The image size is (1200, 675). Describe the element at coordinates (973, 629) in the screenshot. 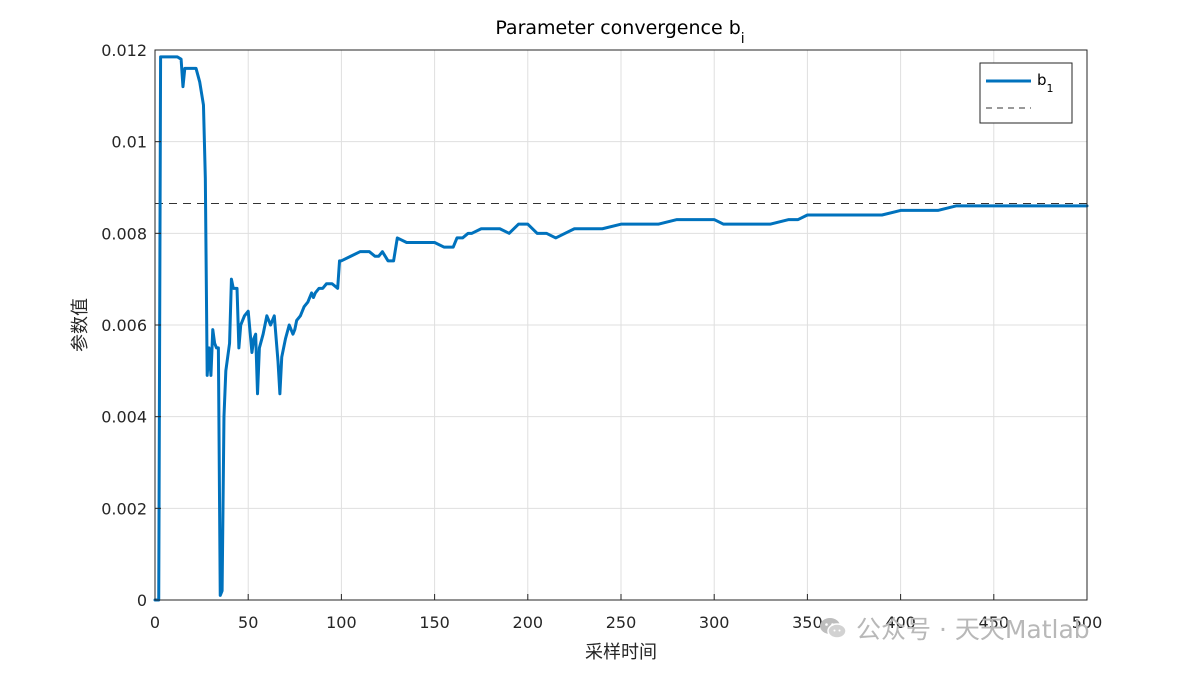

I see `watermark-text: 公众号 · 天天Matlab` at that location.